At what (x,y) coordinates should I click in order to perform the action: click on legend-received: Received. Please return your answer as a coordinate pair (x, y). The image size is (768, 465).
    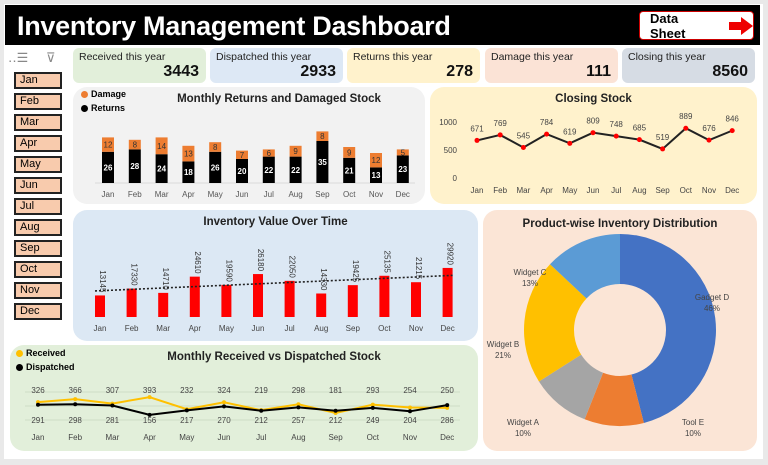
    Looking at the image, I should click on (41, 353).